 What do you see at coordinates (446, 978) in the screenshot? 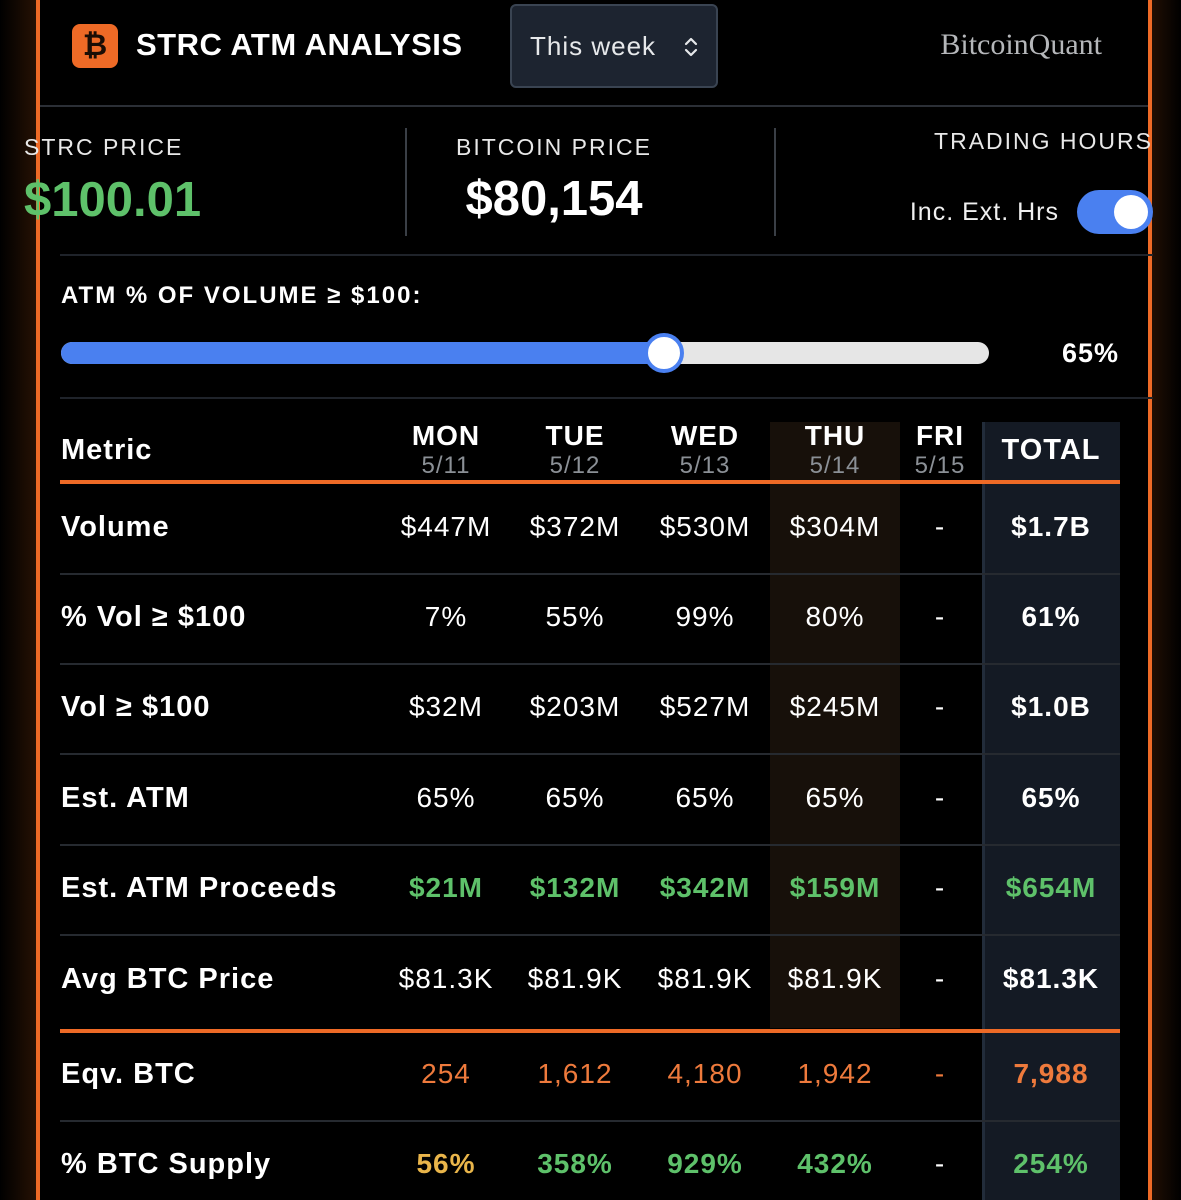
I see `table-cell: $81.3K` at bounding box center [446, 978].